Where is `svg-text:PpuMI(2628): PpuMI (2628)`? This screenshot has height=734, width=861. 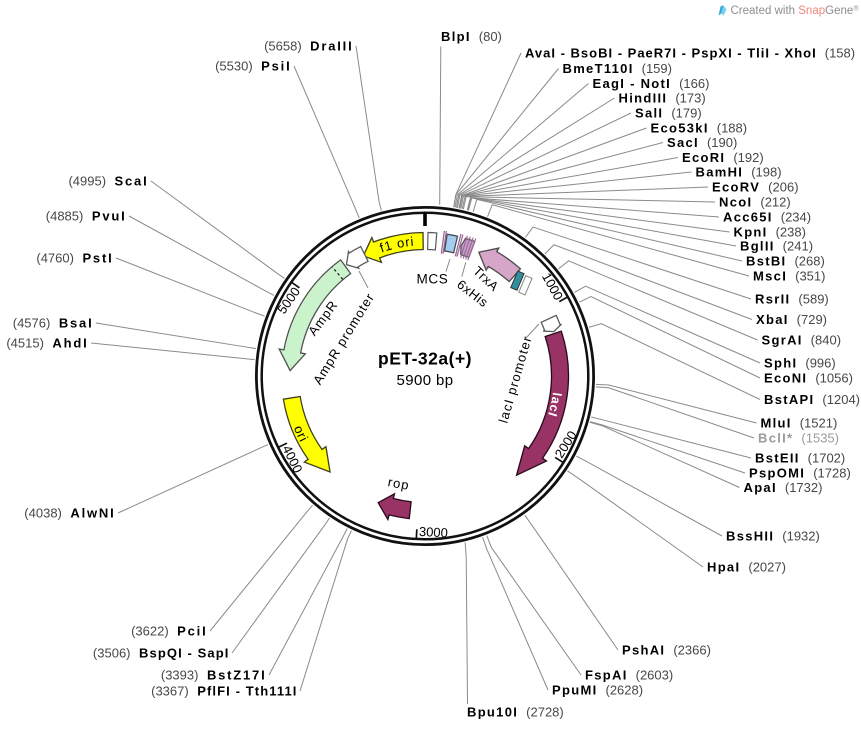 svg-text:PpuMI(2628): PpuMI (2628) is located at coordinates (597, 690).